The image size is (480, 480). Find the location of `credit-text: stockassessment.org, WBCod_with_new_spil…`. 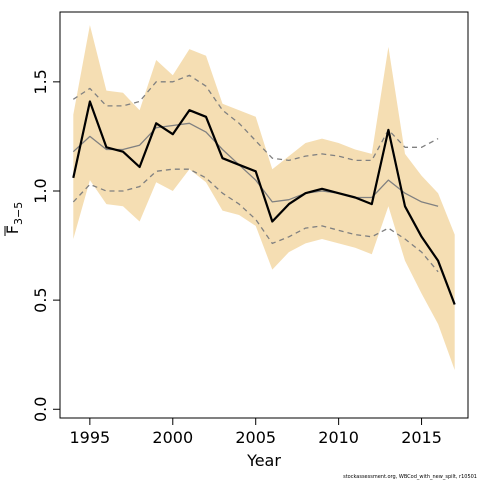

credit-text: stockassessment.org, WBCod_with_new_spil… is located at coordinates (410, 477).